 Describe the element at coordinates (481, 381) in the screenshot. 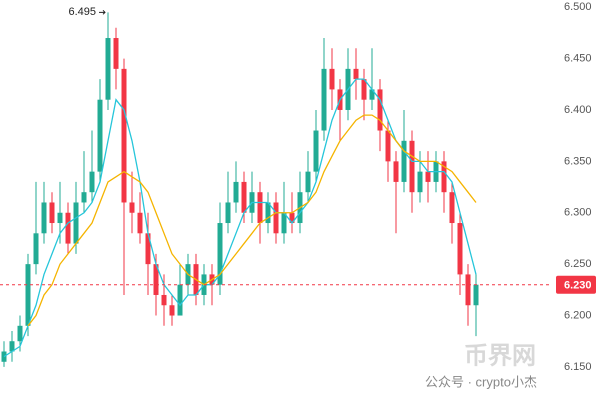

I see `watermark-account: 公众号 · crypto小杰` at that location.